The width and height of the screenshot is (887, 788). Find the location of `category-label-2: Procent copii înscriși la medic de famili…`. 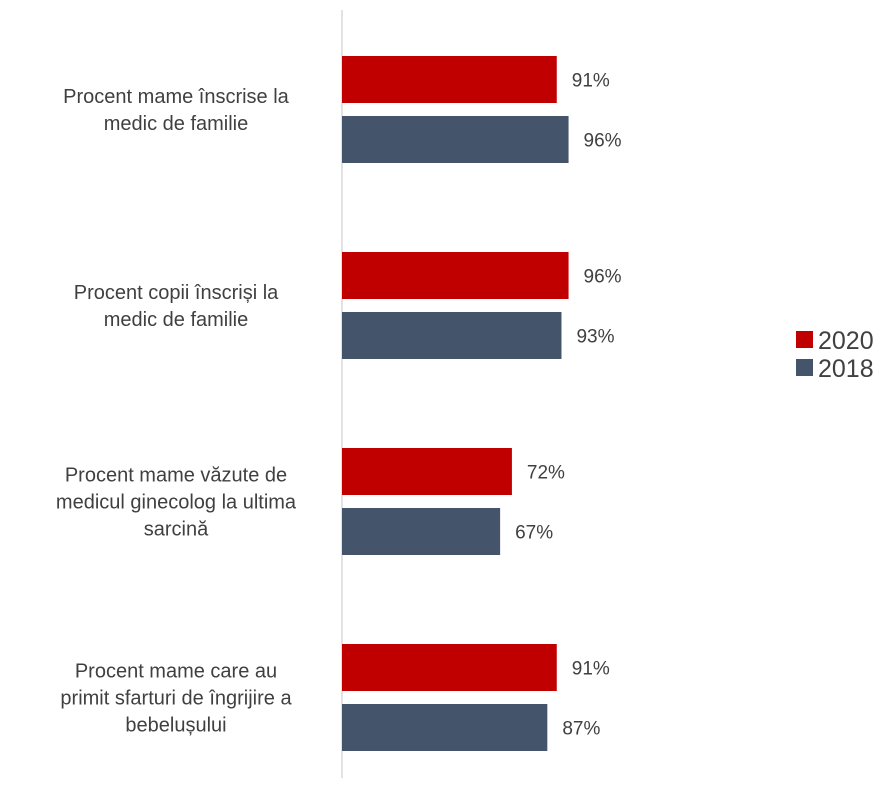

category-label-2: Procent copii înscriși la medic de famili… is located at coordinates (176, 306).